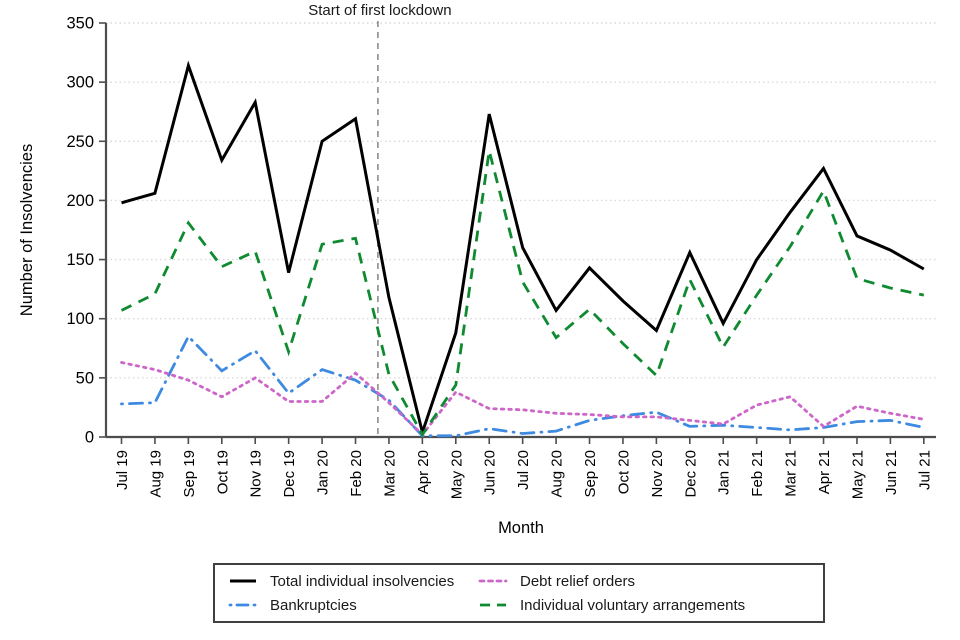 The width and height of the screenshot is (960, 640). Describe the element at coordinates (222, 472) in the screenshot. I see `x-tick-label: Oct 19` at that location.